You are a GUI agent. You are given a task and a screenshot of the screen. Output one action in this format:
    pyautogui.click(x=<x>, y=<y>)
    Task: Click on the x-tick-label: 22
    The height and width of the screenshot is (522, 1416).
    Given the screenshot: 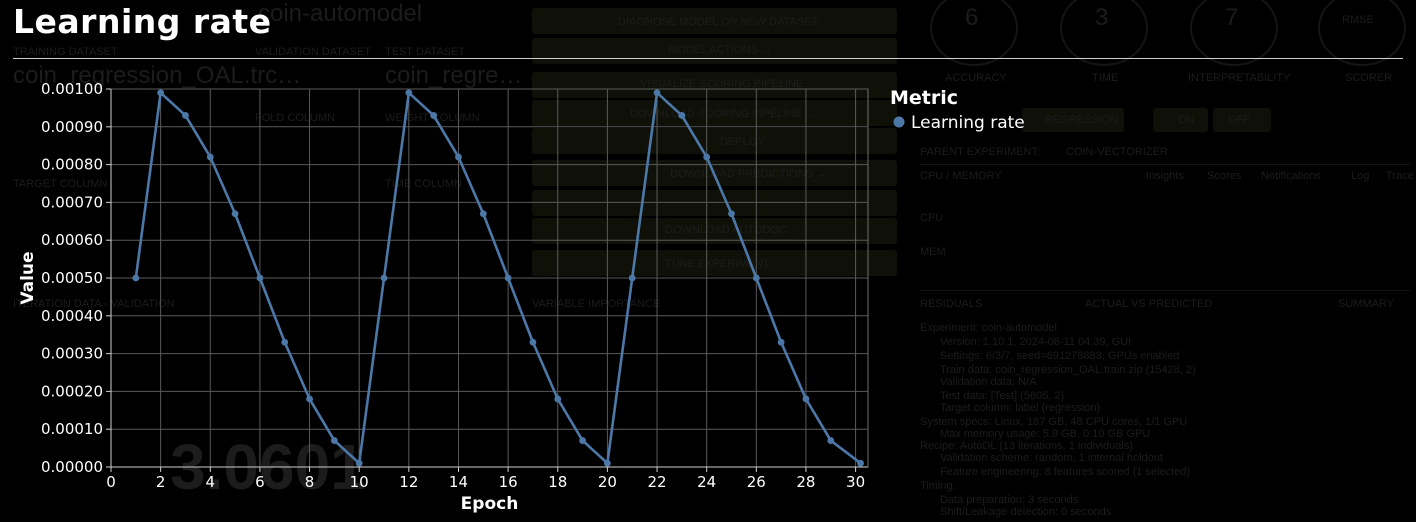 What is the action you would take?
    pyautogui.click(x=656, y=482)
    